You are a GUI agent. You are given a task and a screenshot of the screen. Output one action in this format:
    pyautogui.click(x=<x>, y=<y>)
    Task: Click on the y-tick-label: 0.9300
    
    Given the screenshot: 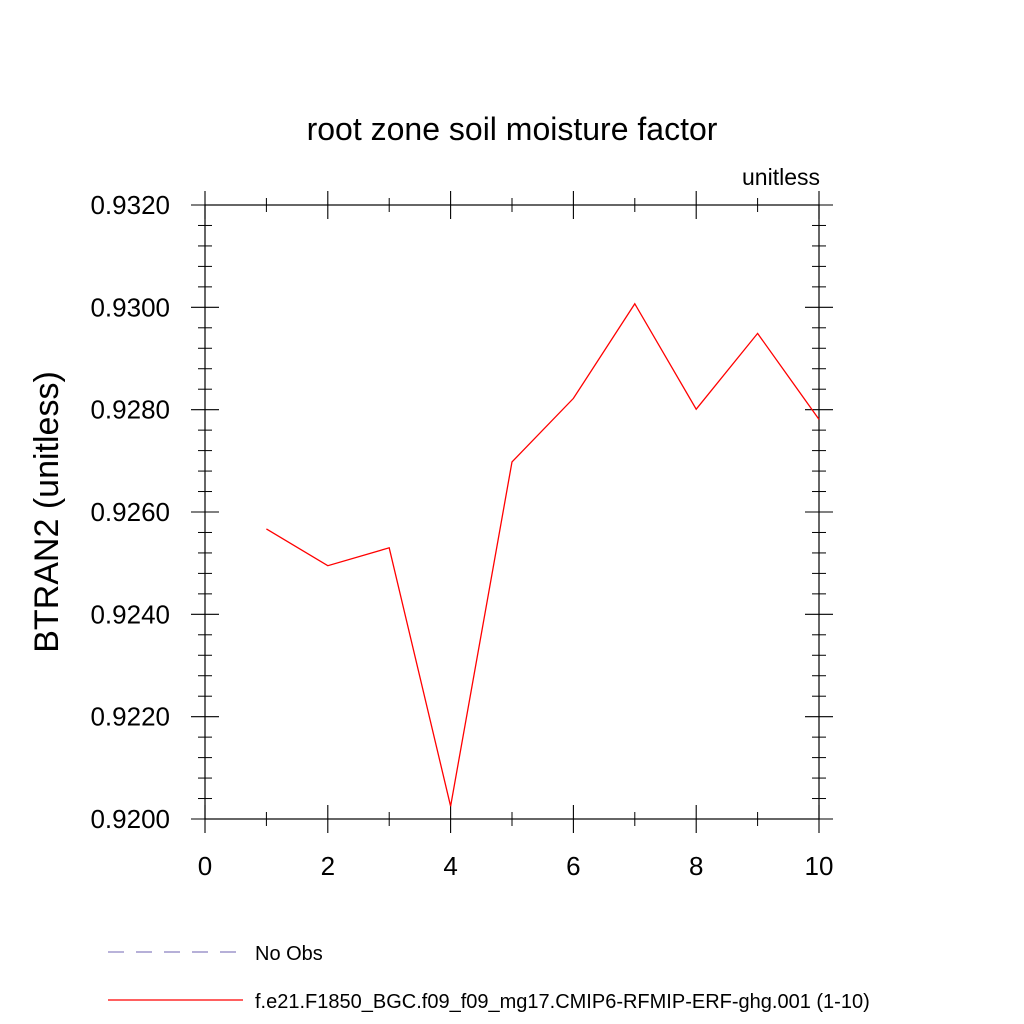 What is the action you would take?
    pyautogui.click(x=130, y=307)
    